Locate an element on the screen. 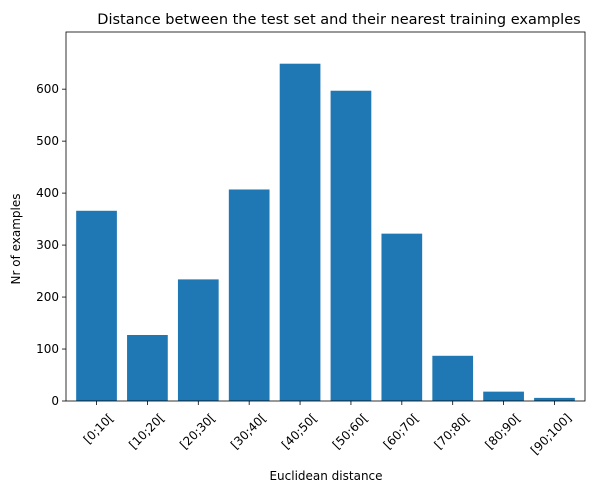  y-tick-label-4: 400 is located at coordinates (47, 193).